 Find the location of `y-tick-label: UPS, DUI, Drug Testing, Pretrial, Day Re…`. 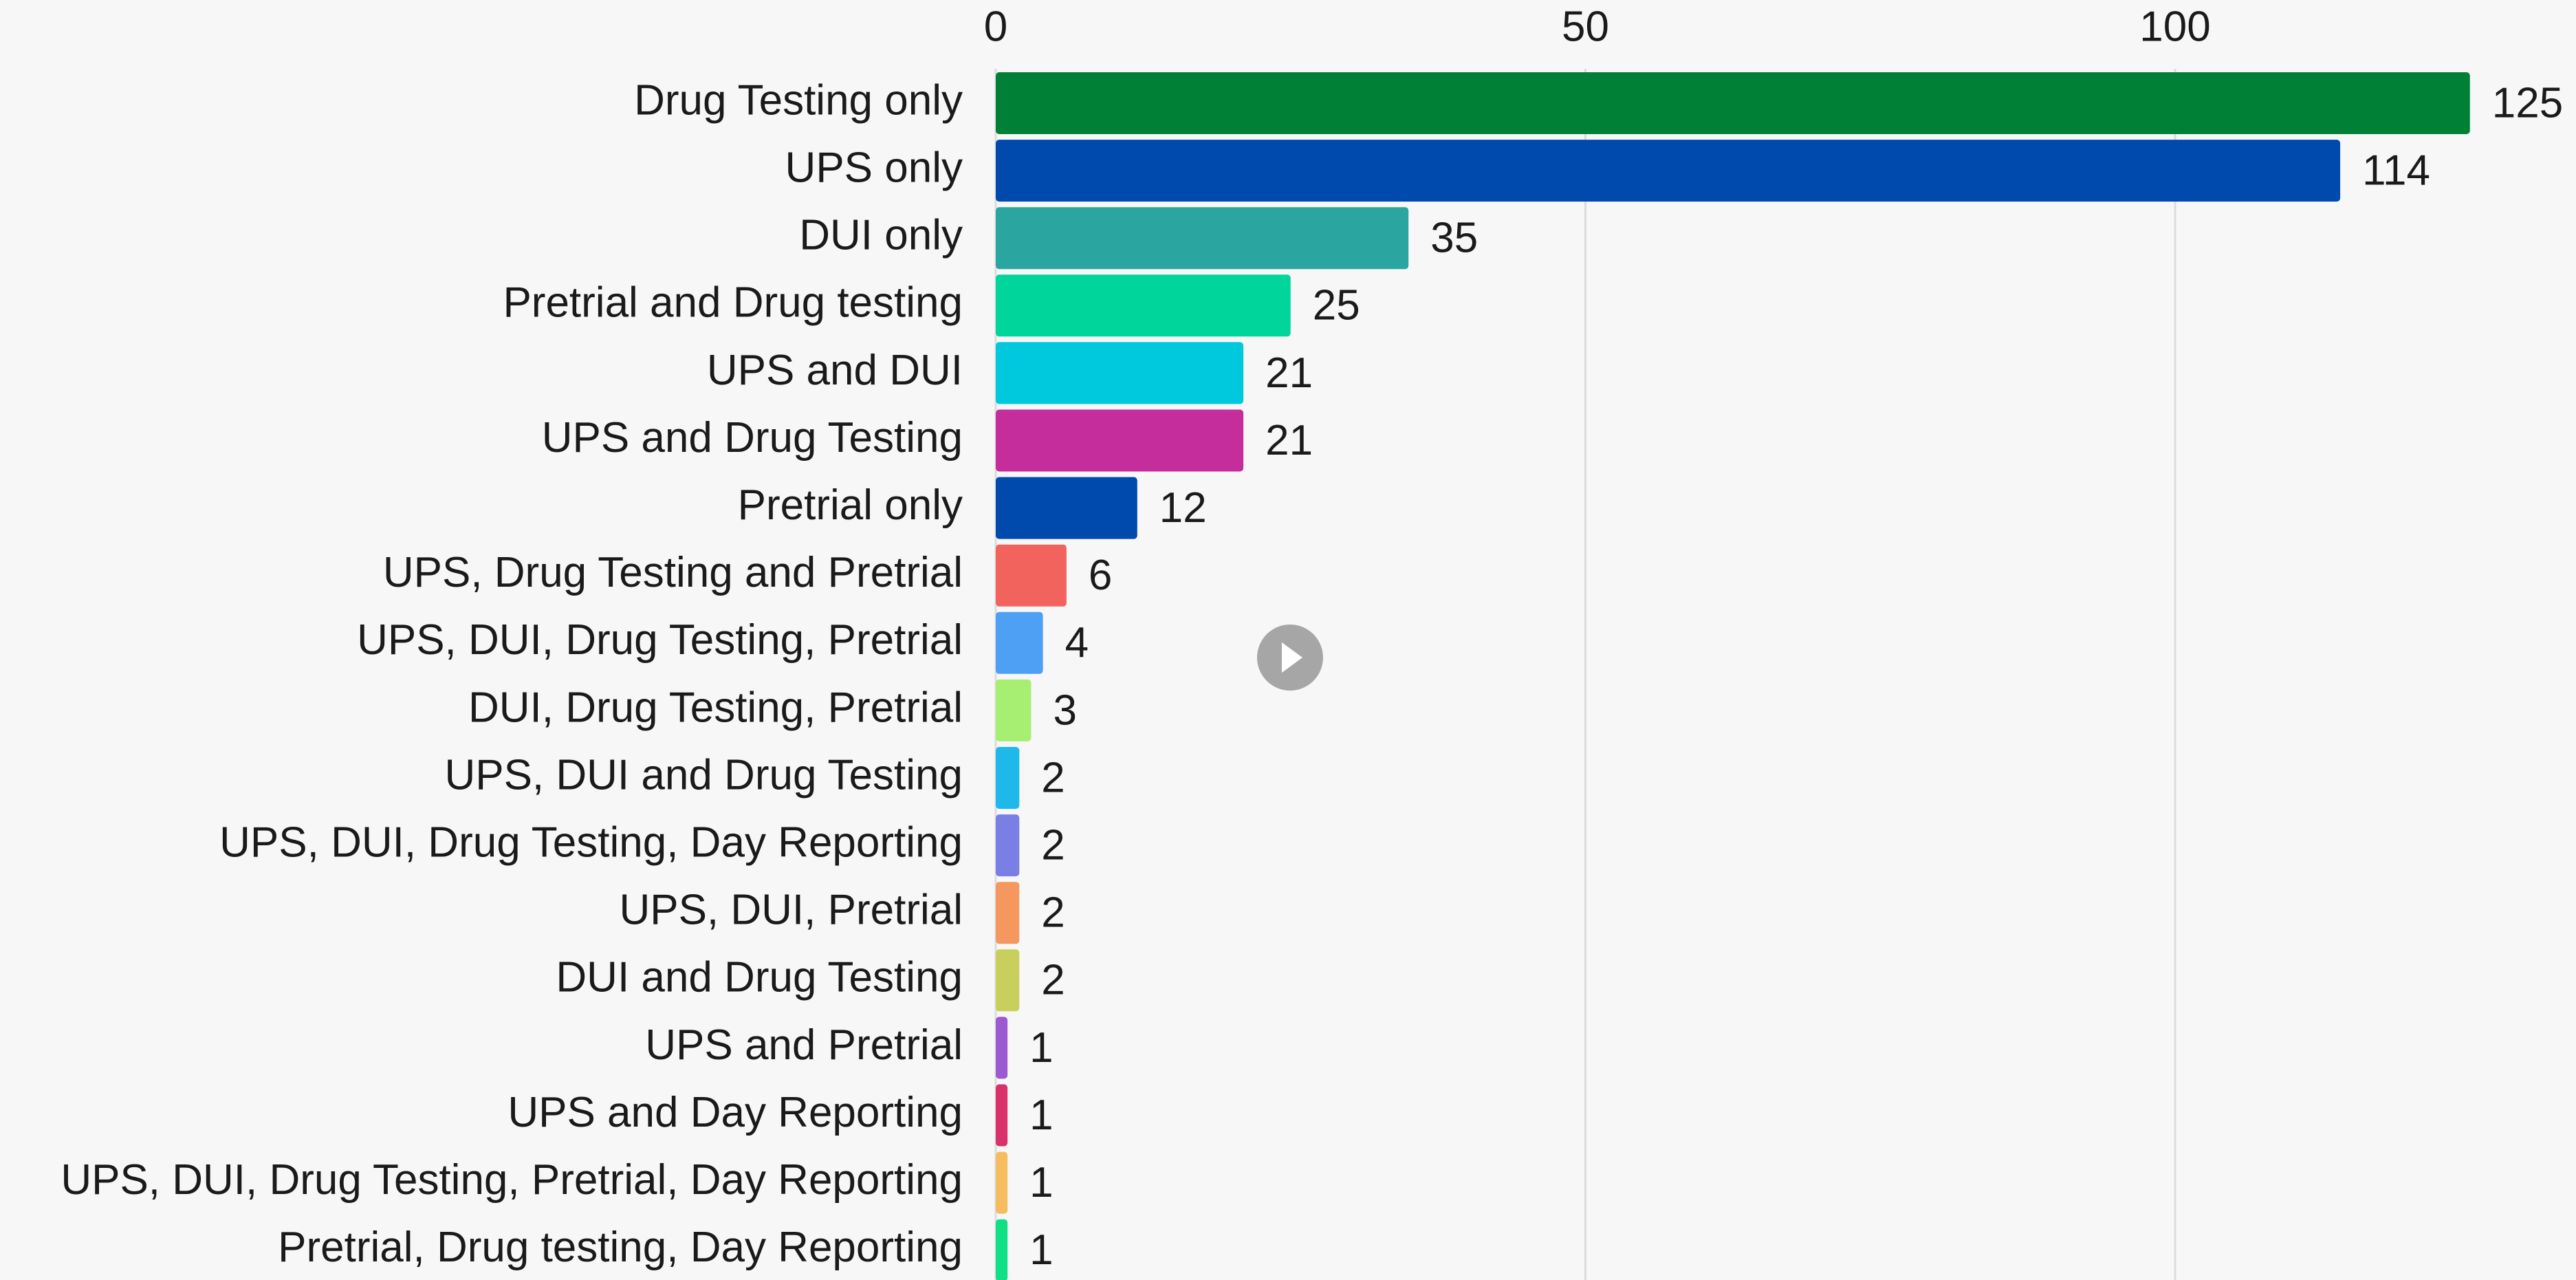

y-tick-label: UPS, DUI, Drug Testing, Pretrial, Day Re… is located at coordinates (512, 1180).